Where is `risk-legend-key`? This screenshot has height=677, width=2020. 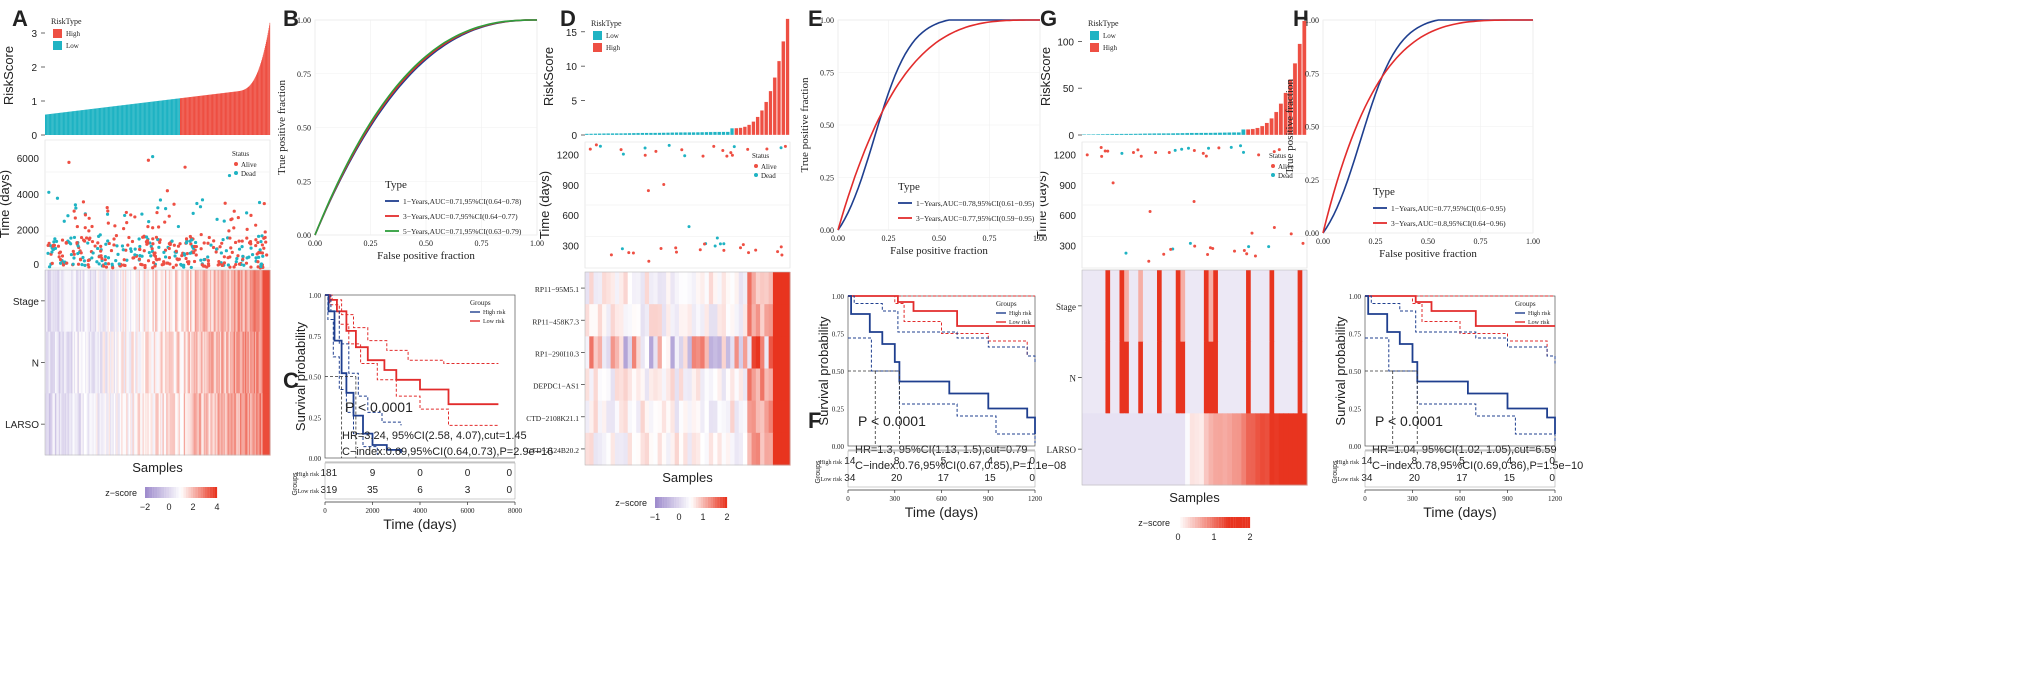 risk-legend-key is located at coordinates (1094, 35).